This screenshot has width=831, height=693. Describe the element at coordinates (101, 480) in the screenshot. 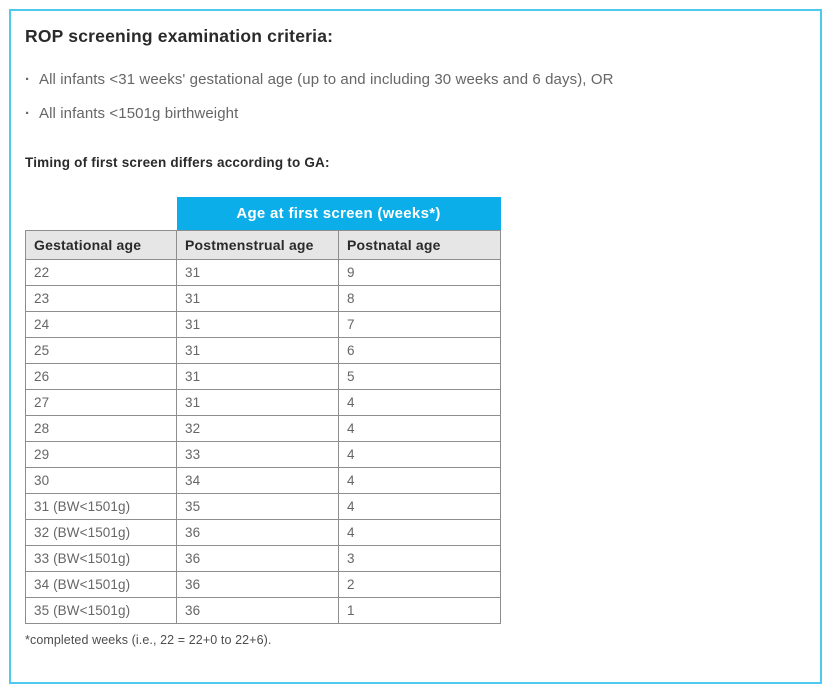

I see `table-cell: 30` at that location.